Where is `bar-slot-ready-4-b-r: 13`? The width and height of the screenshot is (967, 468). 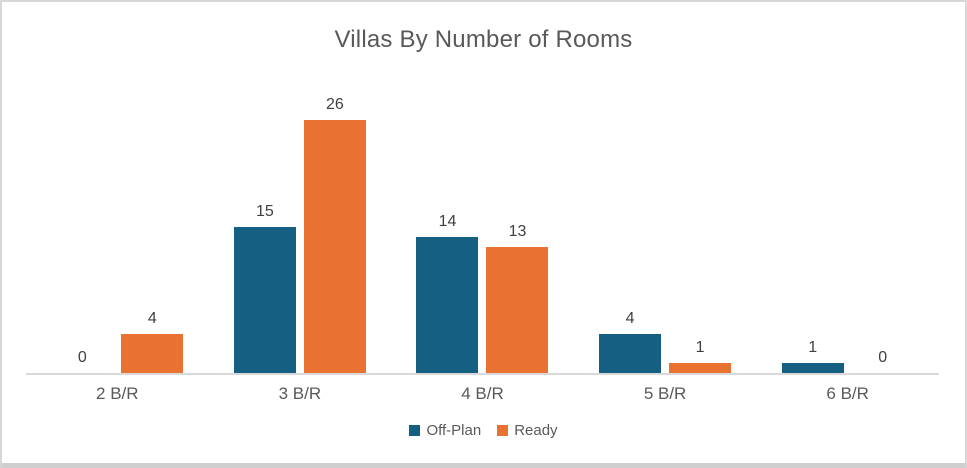 bar-slot-ready-4-b-r: 13 is located at coordinates (517, 297).